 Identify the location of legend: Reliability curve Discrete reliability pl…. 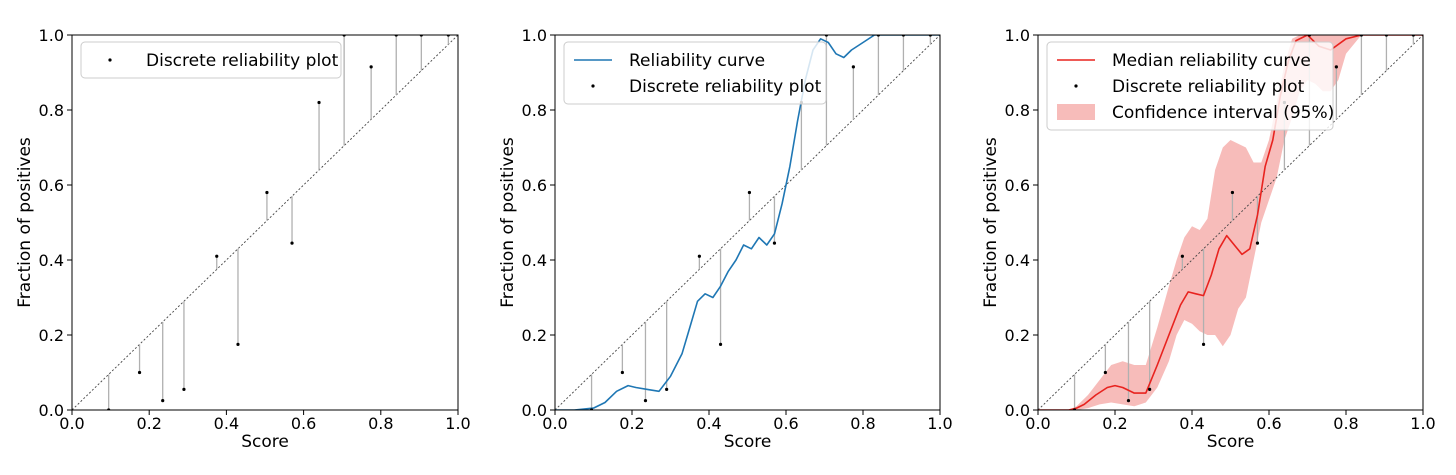
(695, 73).